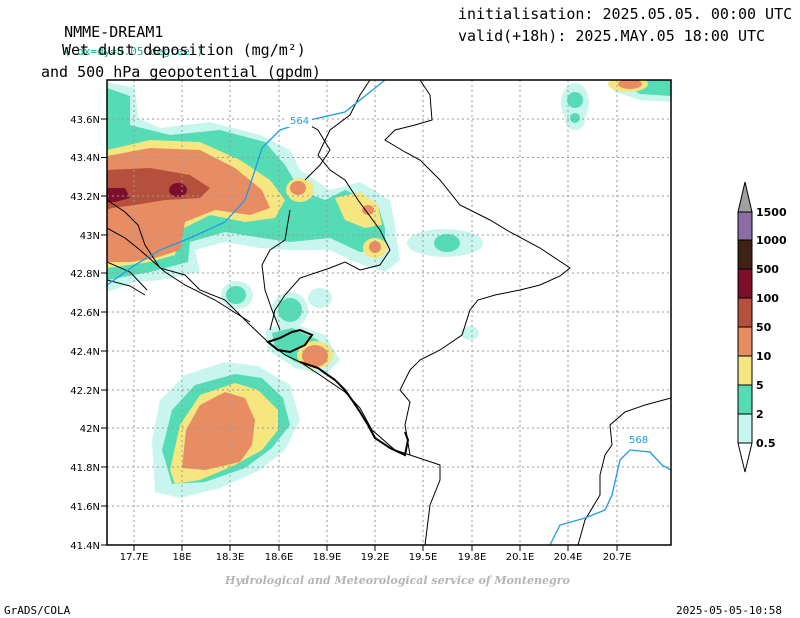  Describe the element at coordinates (337, 392) in the screenshot. I see `coastline` at that location.